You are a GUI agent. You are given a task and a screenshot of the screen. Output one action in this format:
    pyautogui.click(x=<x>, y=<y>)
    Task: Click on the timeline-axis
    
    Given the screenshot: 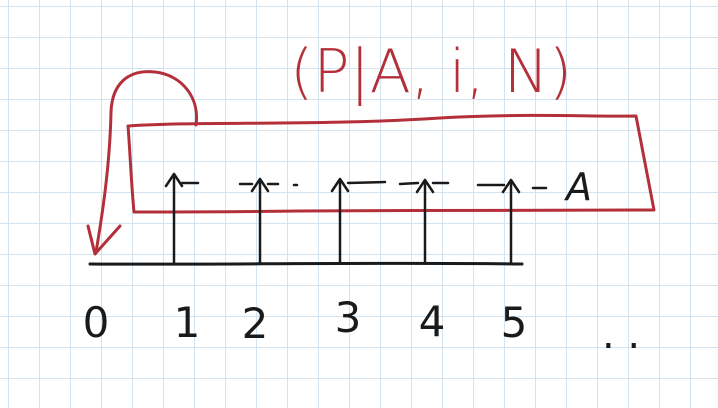 What is the action you would take?
    pyautogui.click(x=306, y=263)
    